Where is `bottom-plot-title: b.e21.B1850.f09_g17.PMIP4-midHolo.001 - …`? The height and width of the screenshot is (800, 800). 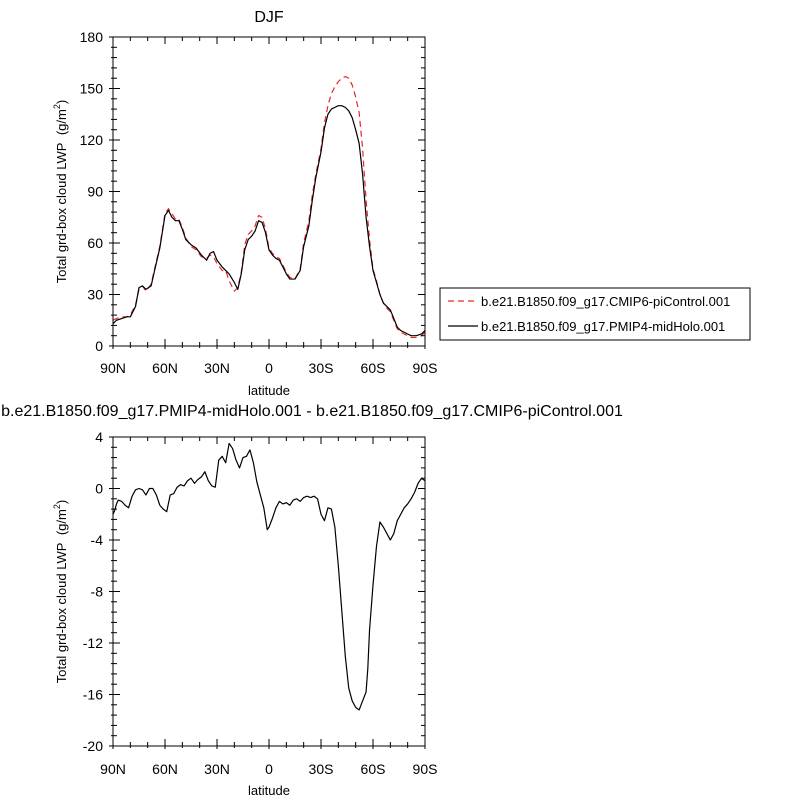
bottom-plot-title: b.e21.B1850.f09_g17.PMIP4-midHolo.001 - … is located at coordinates (312, 411).